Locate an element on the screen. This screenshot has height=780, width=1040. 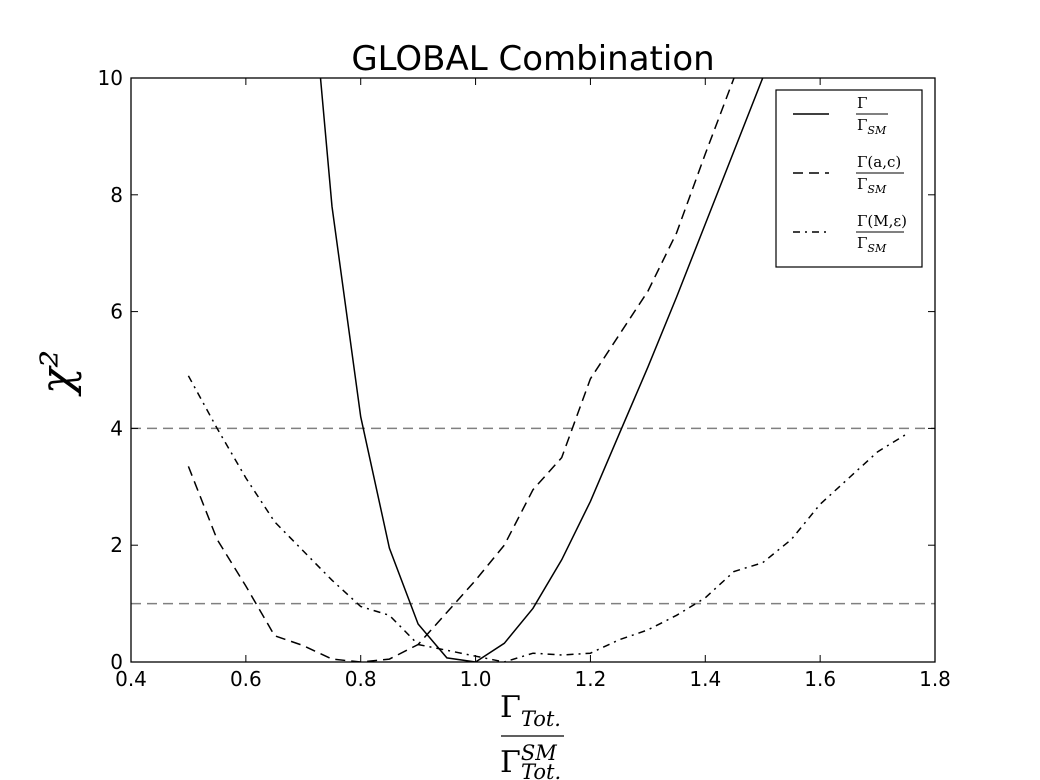
x-tick-label: 1.0 is located at coordinates (476, 679).